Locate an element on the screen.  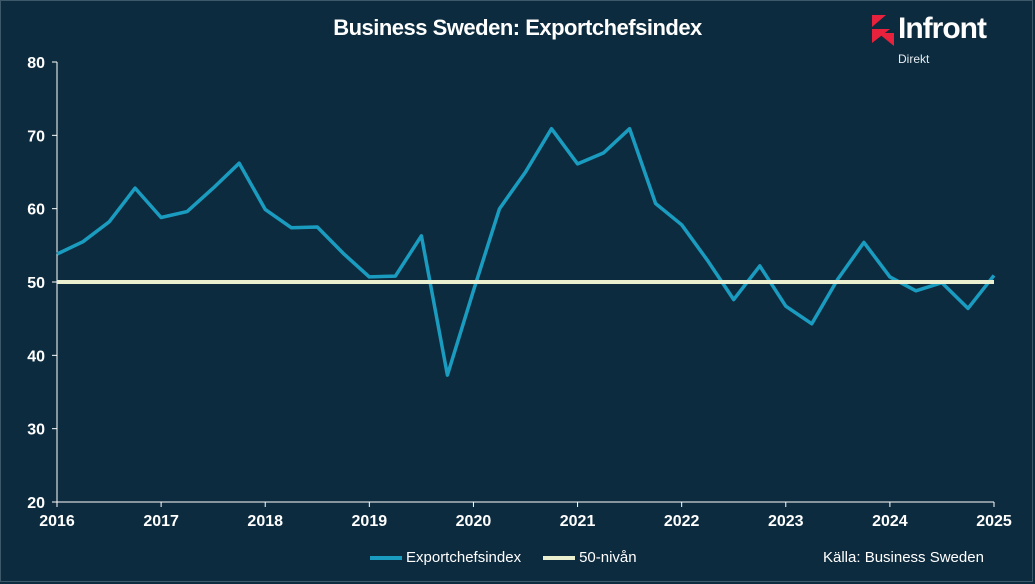
x-tick-label: 2016 is located at coordinates (57, 521).